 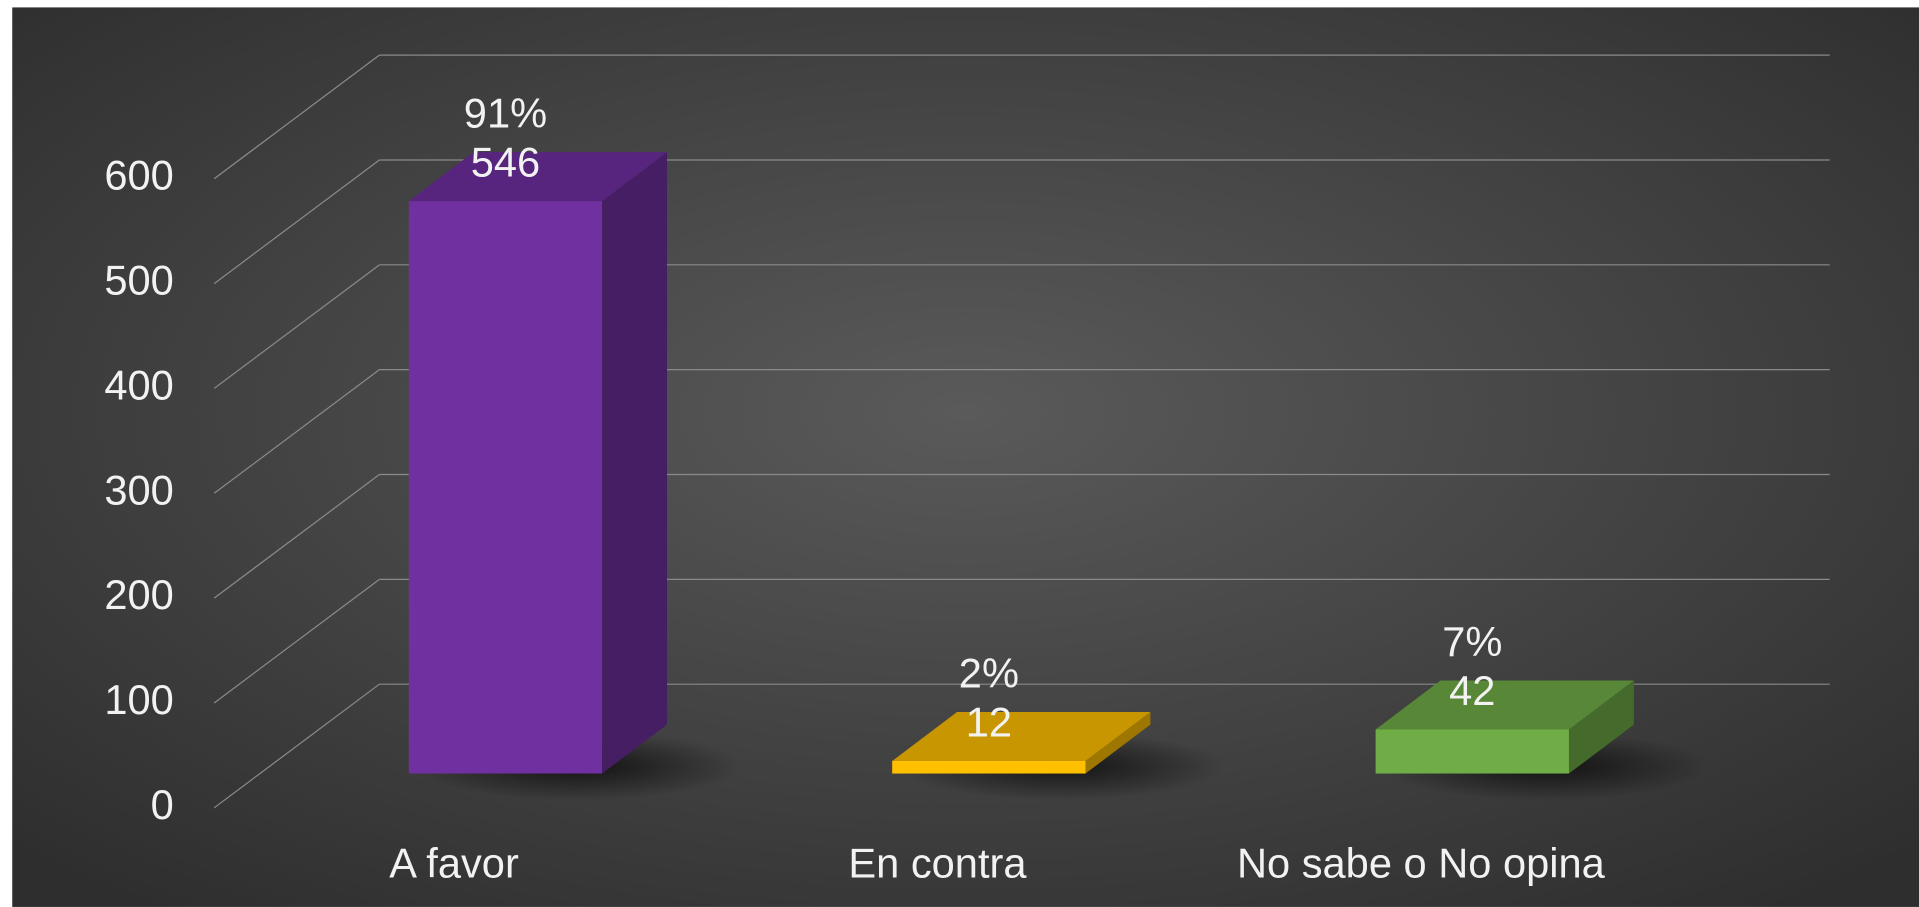 What do you see at coordinates (454, 863) in the screenshot?
I see `x-tick-label: A favor` at bounding box center [454, 863].